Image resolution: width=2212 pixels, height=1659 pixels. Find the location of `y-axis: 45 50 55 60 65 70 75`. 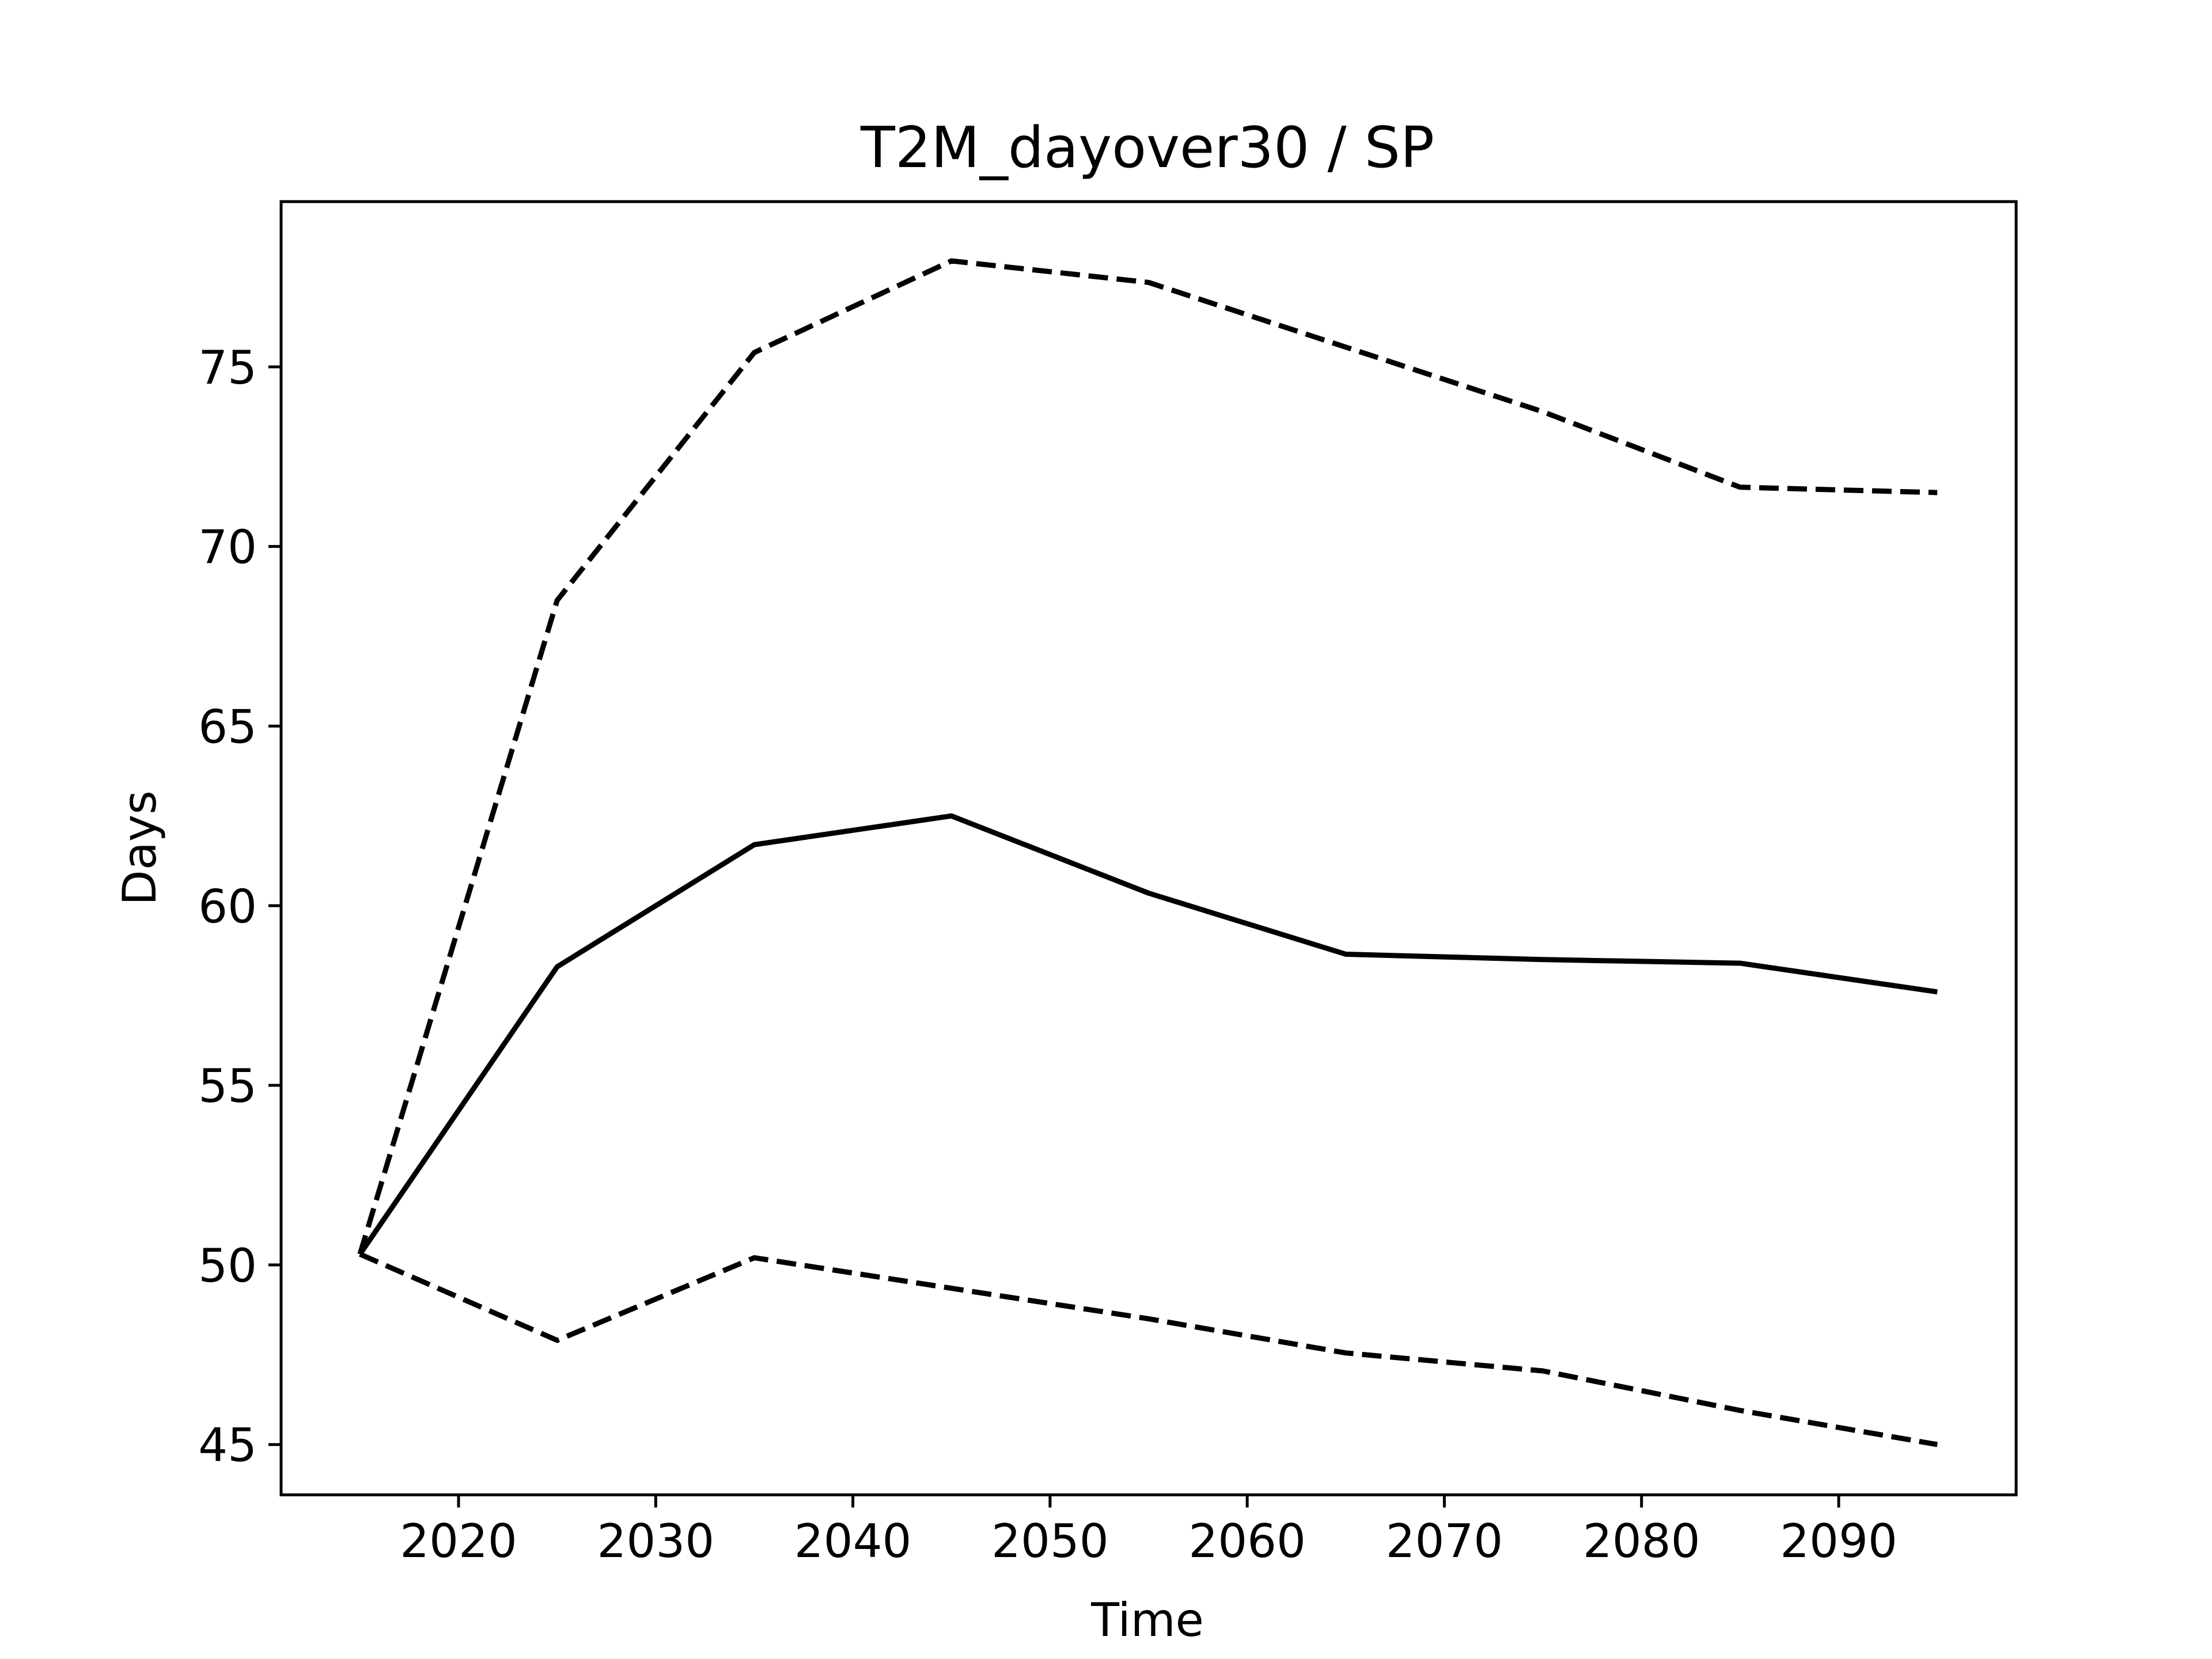

y-axis: 45 50 55 60 65 70 75 is located at coordinates (239, 906).